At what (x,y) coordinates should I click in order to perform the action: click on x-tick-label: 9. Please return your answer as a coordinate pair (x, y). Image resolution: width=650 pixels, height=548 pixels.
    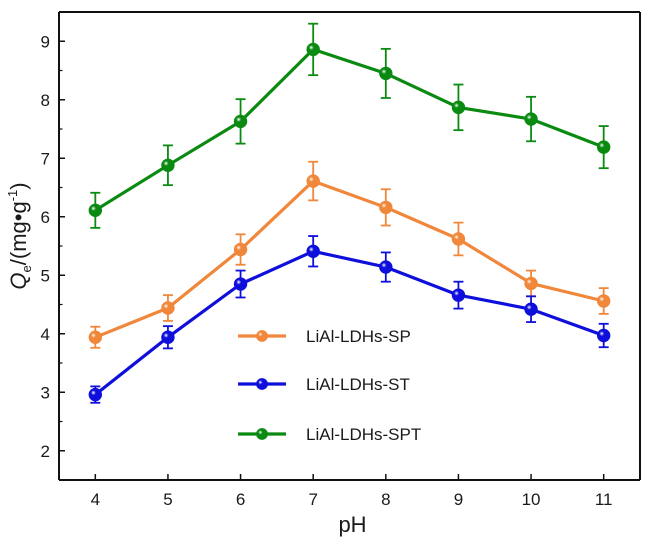
    Looking at the image, I should click on (458, 499).